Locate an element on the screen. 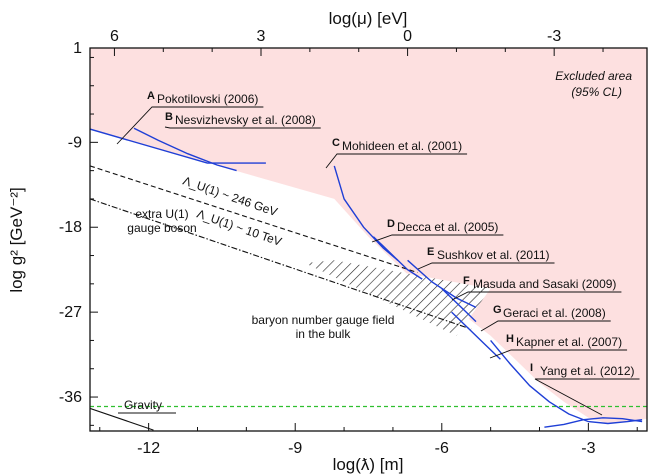 Image resolution: width=655 pixels, height=476 pixels. top-tick-label: 3 is located at coordinates (261, 36).